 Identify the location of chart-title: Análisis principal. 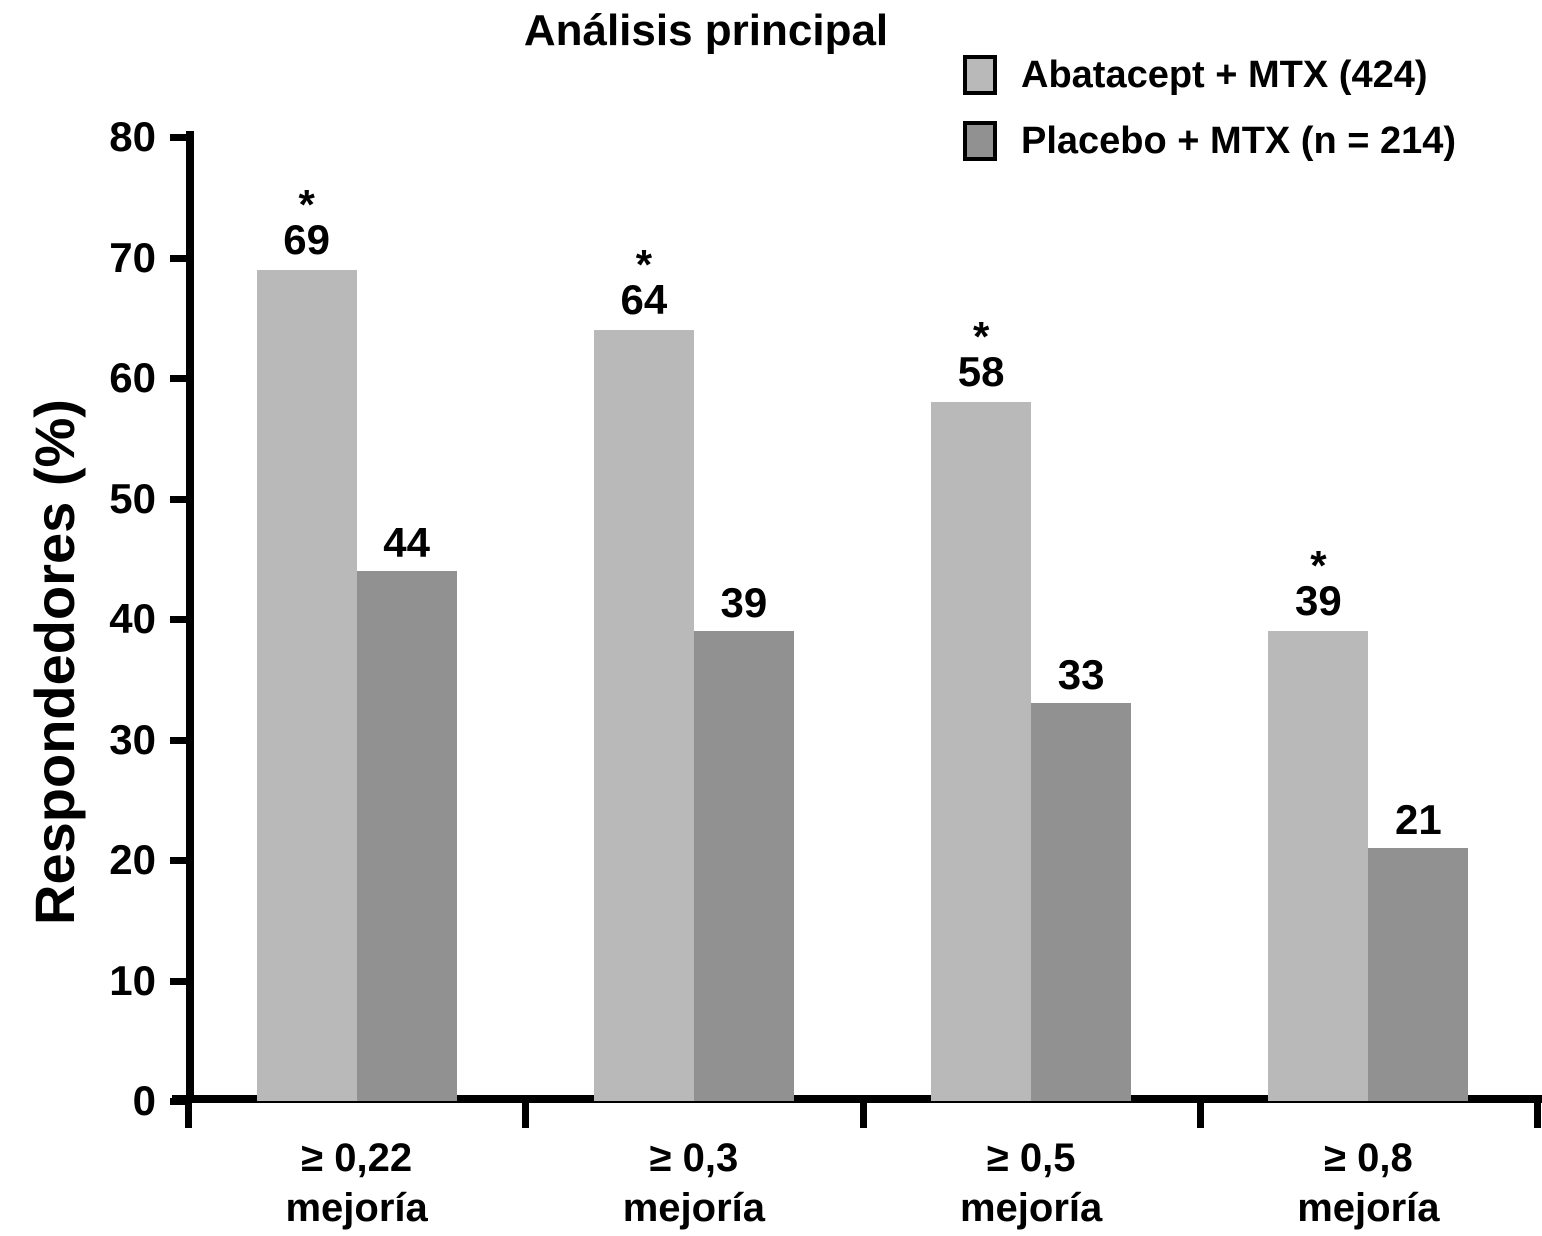
(706, 30).